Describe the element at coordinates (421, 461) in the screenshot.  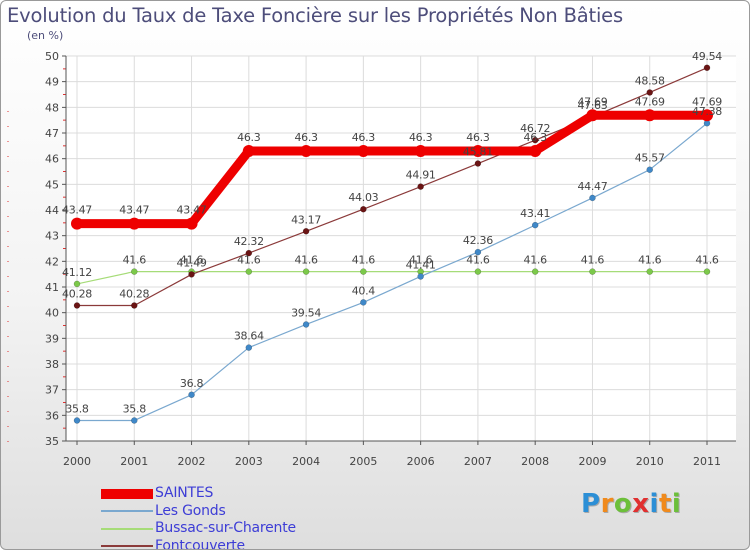
I see `x-tick-label: 2006` at that location.